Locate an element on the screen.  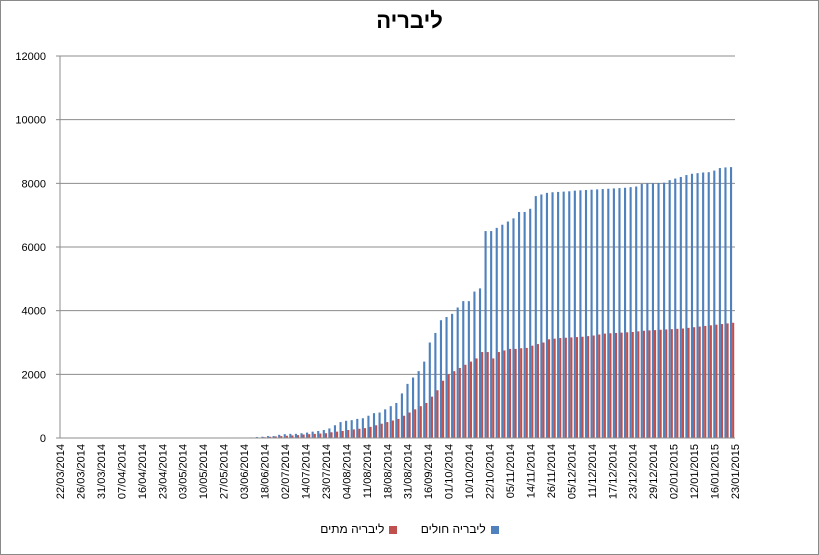
x-tick-label-10: 18/06/2014 is located at coordinates (266, 471).